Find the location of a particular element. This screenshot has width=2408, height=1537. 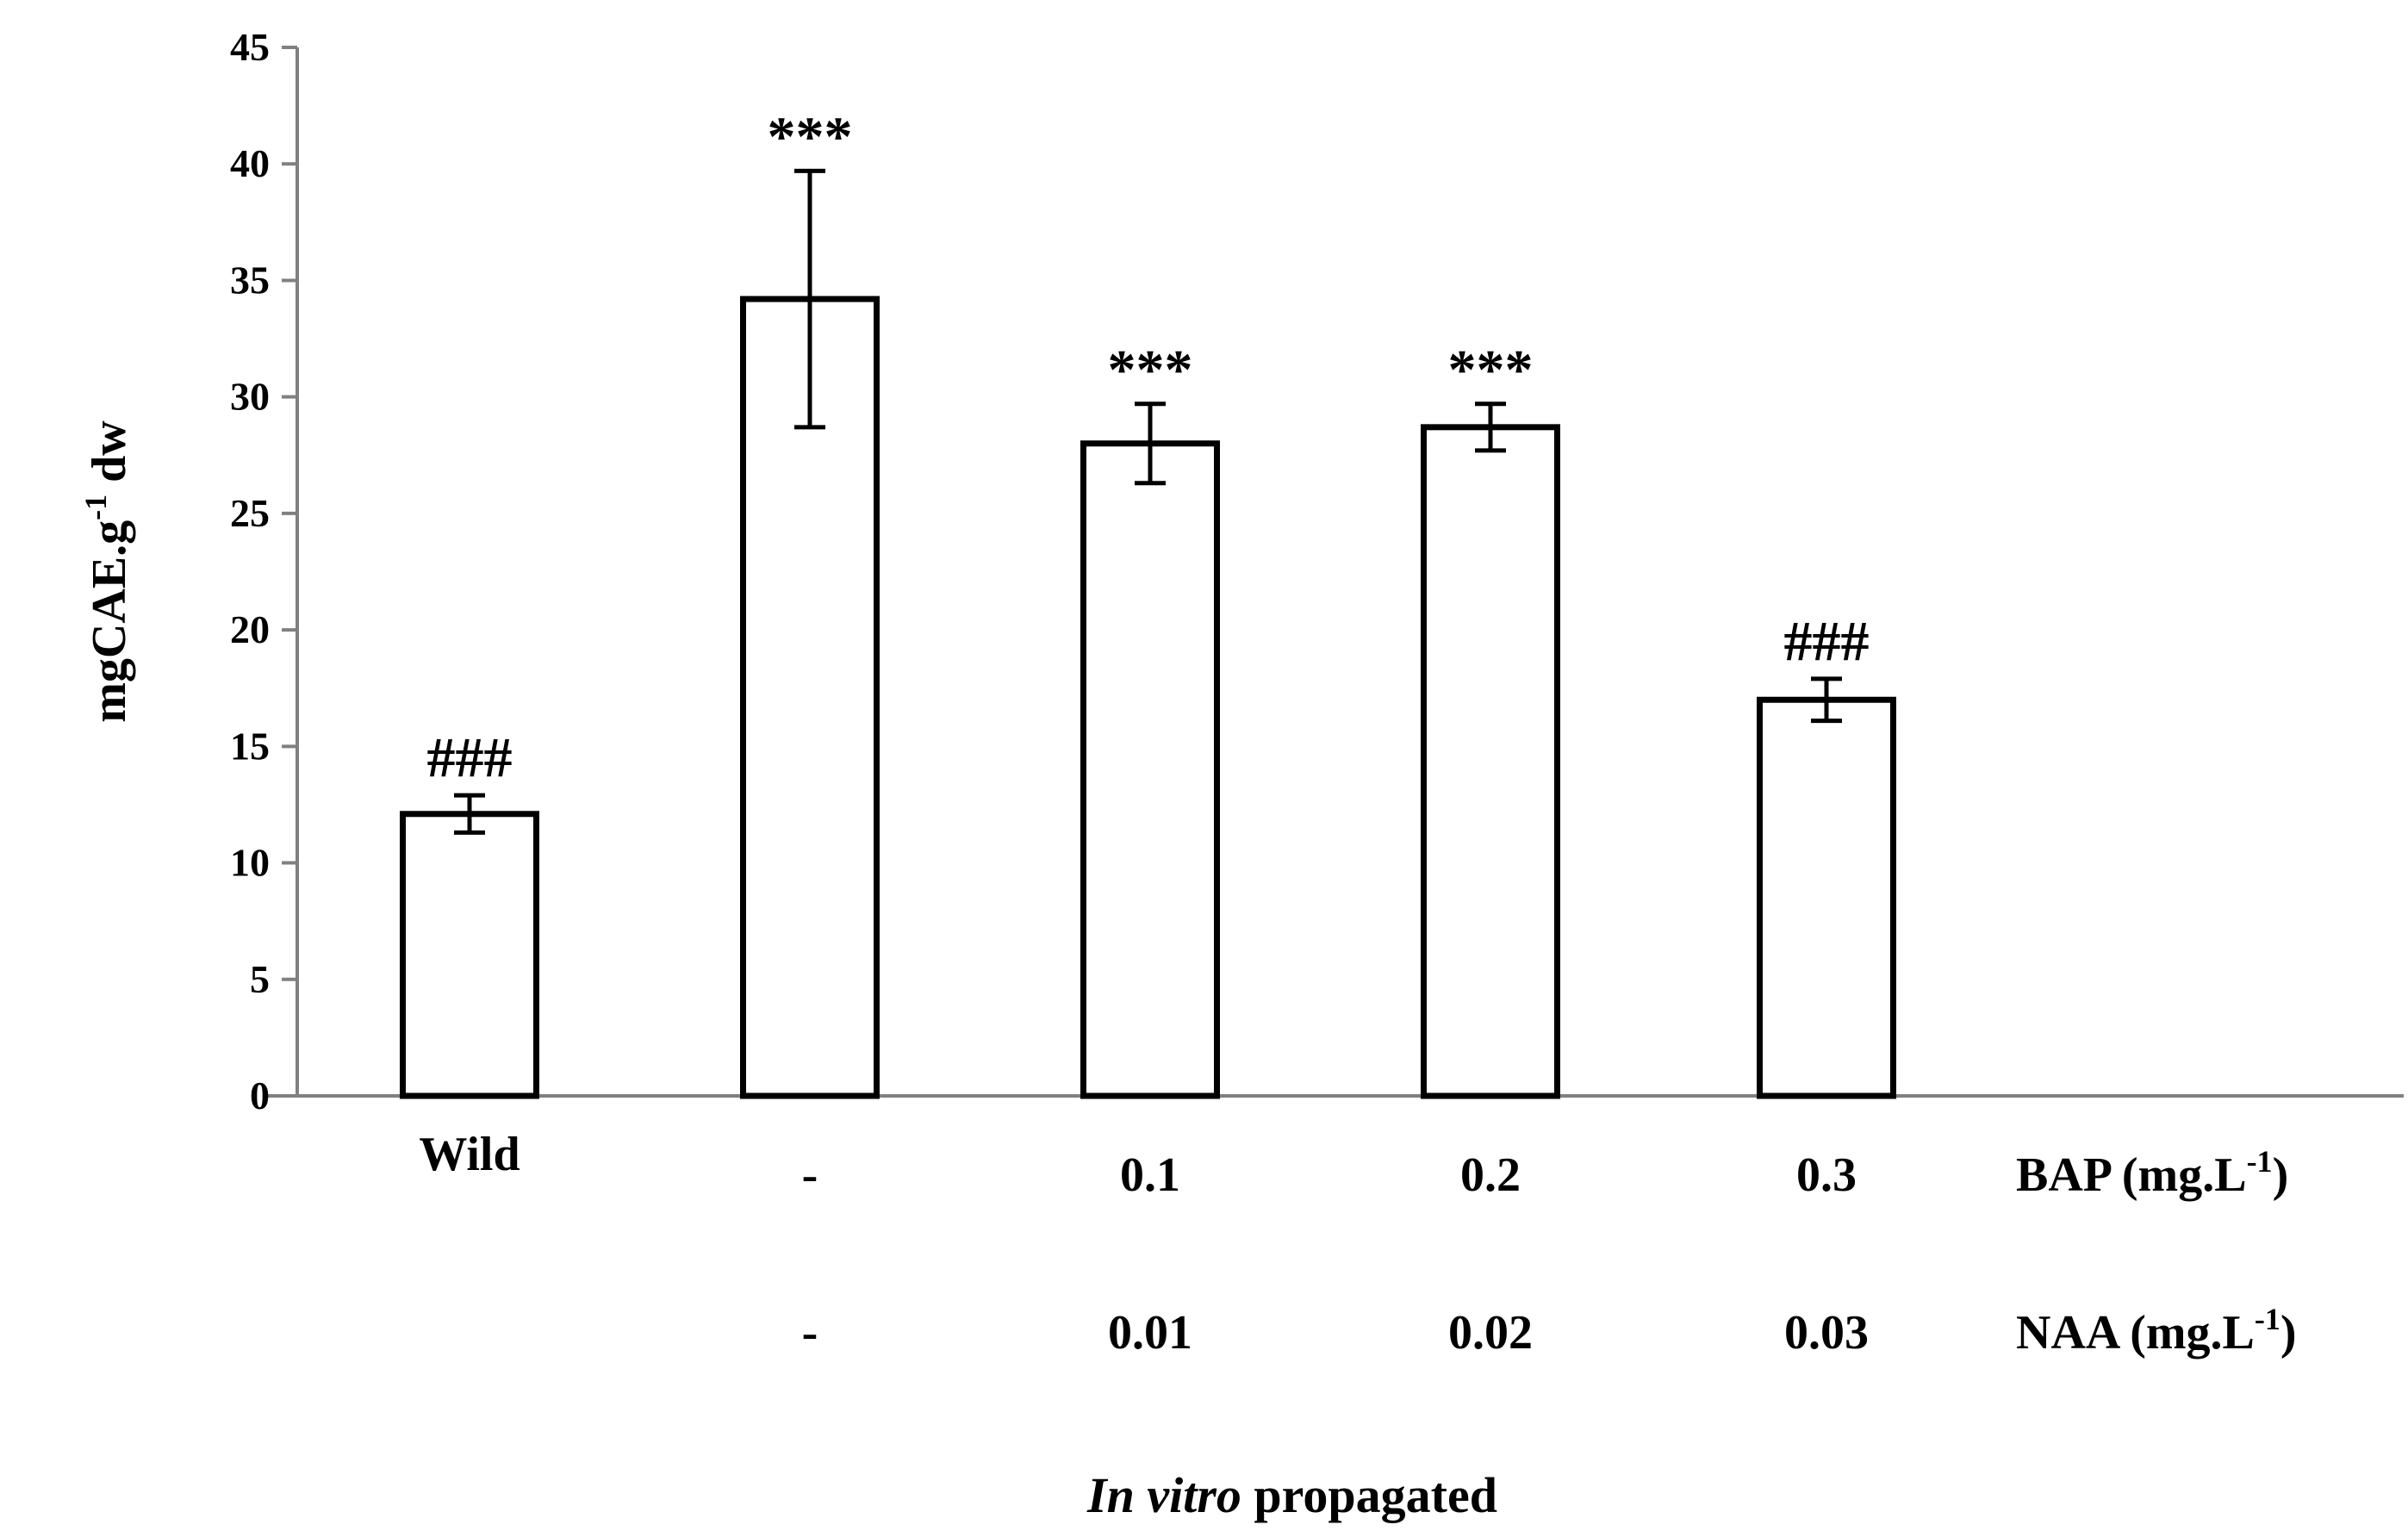

category-row-label: BAP (mg.L-1) is located at coordinates (2152, 1173).